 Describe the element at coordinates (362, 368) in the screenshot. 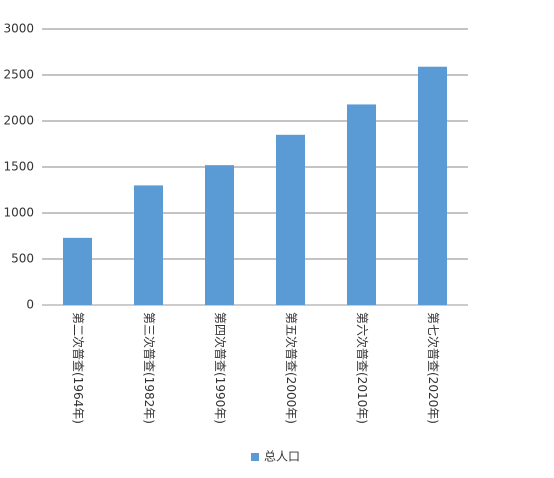

I see `x-tick-label: 第六次普查(2010年)` at that location.